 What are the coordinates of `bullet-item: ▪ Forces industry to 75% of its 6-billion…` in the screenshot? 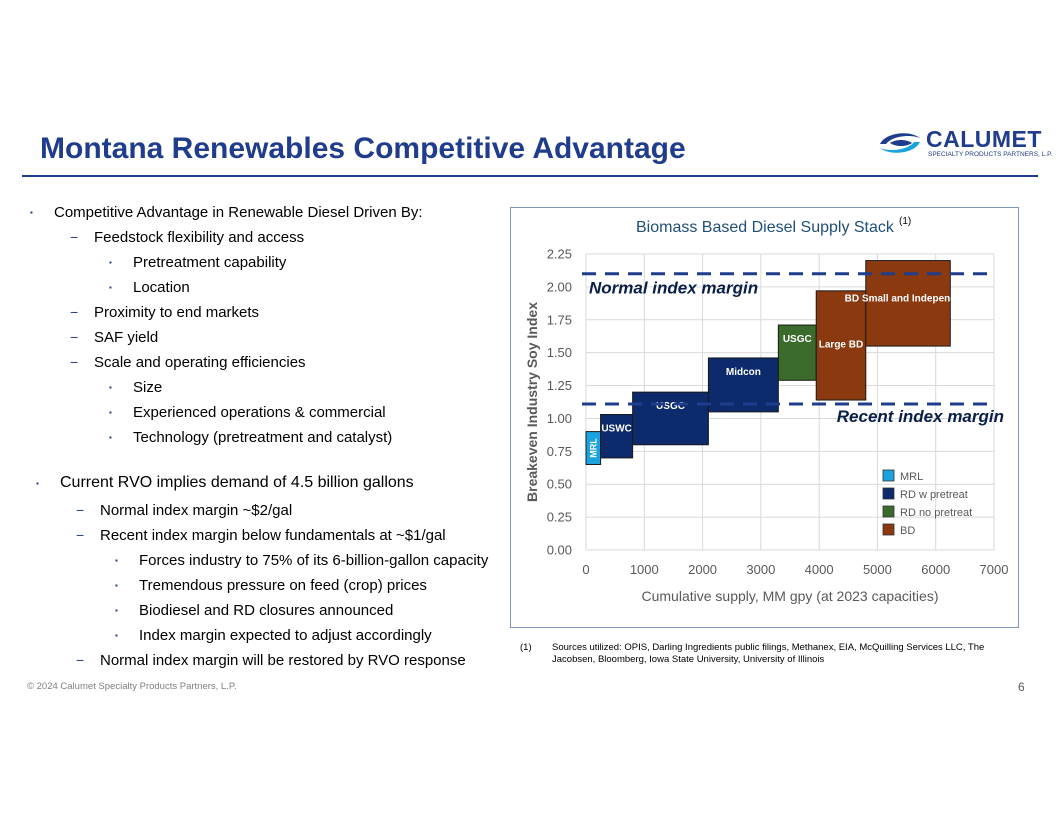 It's located at (302, 560).